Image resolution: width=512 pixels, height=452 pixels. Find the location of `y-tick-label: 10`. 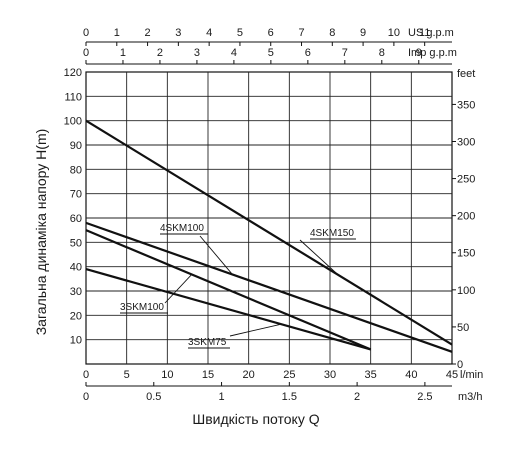

y-tick-label: 10 is located at coordinates (76, 341).